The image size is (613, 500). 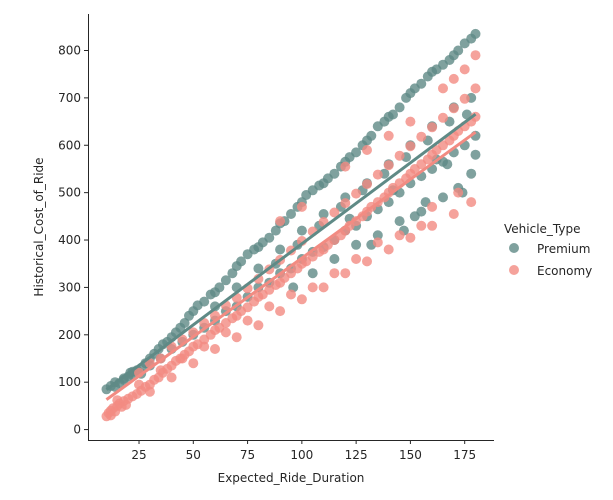 I want to click on y-ticks: 0 100 200 300 400 500 600 700 800, so click(x=73, y=240).